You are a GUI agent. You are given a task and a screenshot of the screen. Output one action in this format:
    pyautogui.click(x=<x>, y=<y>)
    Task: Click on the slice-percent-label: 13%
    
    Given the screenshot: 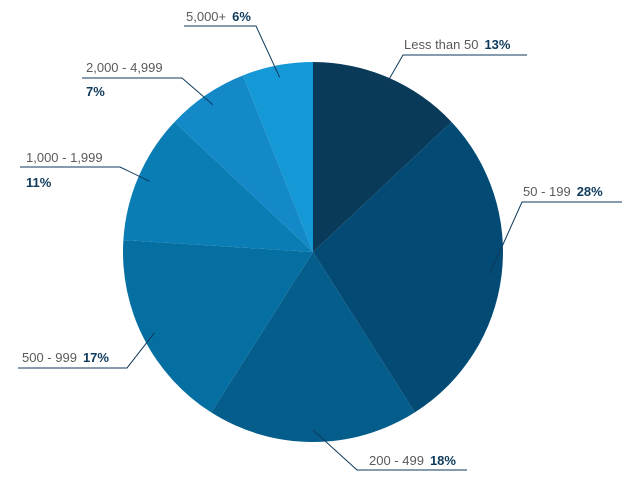 What is the action you would take?
    pyautogui.click(x=497, y=44)
    